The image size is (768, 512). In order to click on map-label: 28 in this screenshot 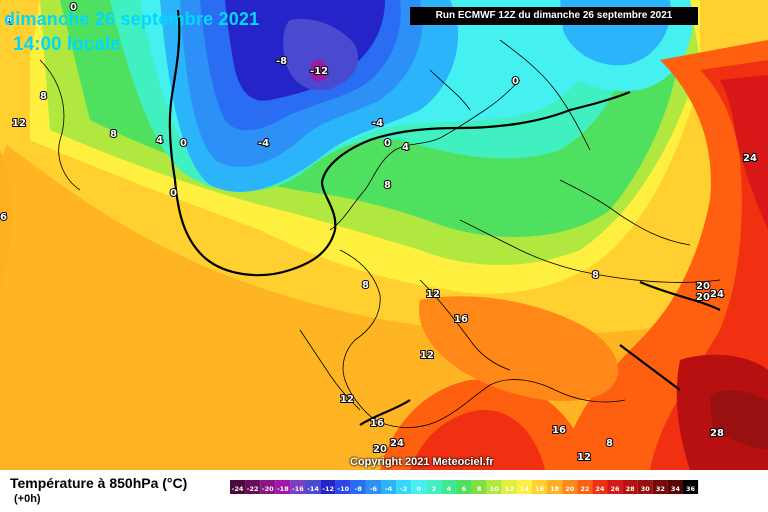, I will do `click(717, 433)`.